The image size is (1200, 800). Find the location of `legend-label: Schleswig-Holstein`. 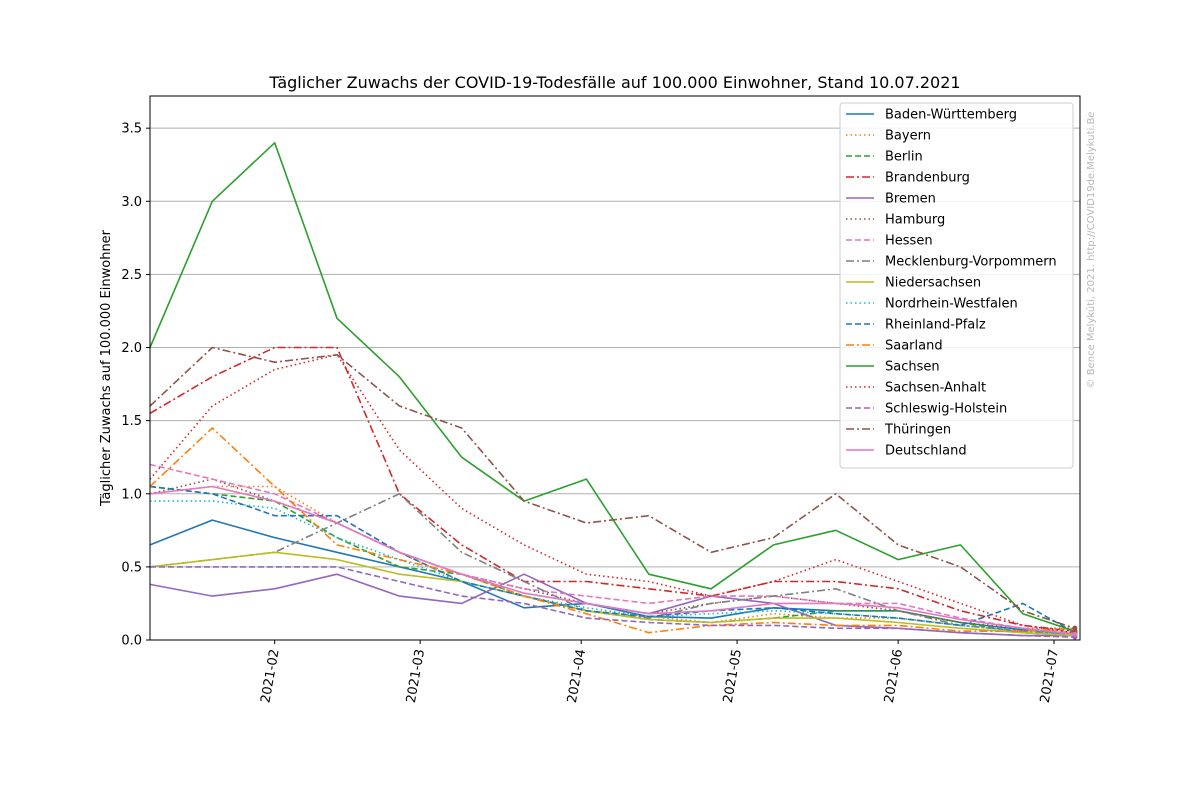

legend-label: Schleswig-Holstein is located at coordinates (946, 409).